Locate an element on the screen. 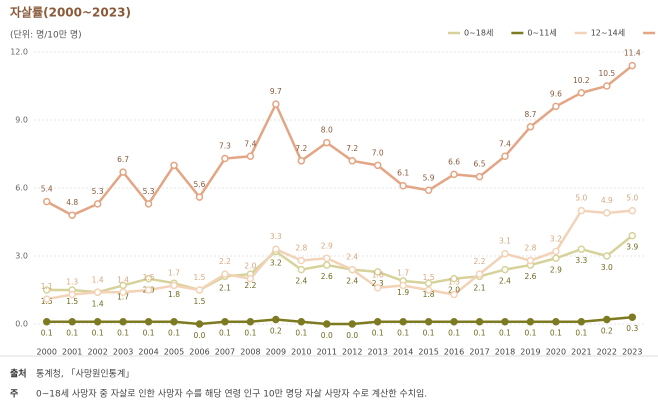 This screenshot has width=658, height=409. x-tick-label: 2009 is located at coordinates (276, 352).